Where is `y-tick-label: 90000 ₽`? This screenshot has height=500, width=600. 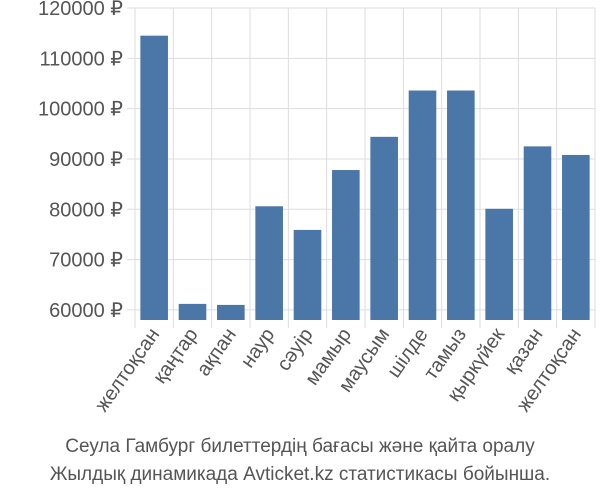
y-tick-label: 90000 ₽ is located at coordinates (86, 160).